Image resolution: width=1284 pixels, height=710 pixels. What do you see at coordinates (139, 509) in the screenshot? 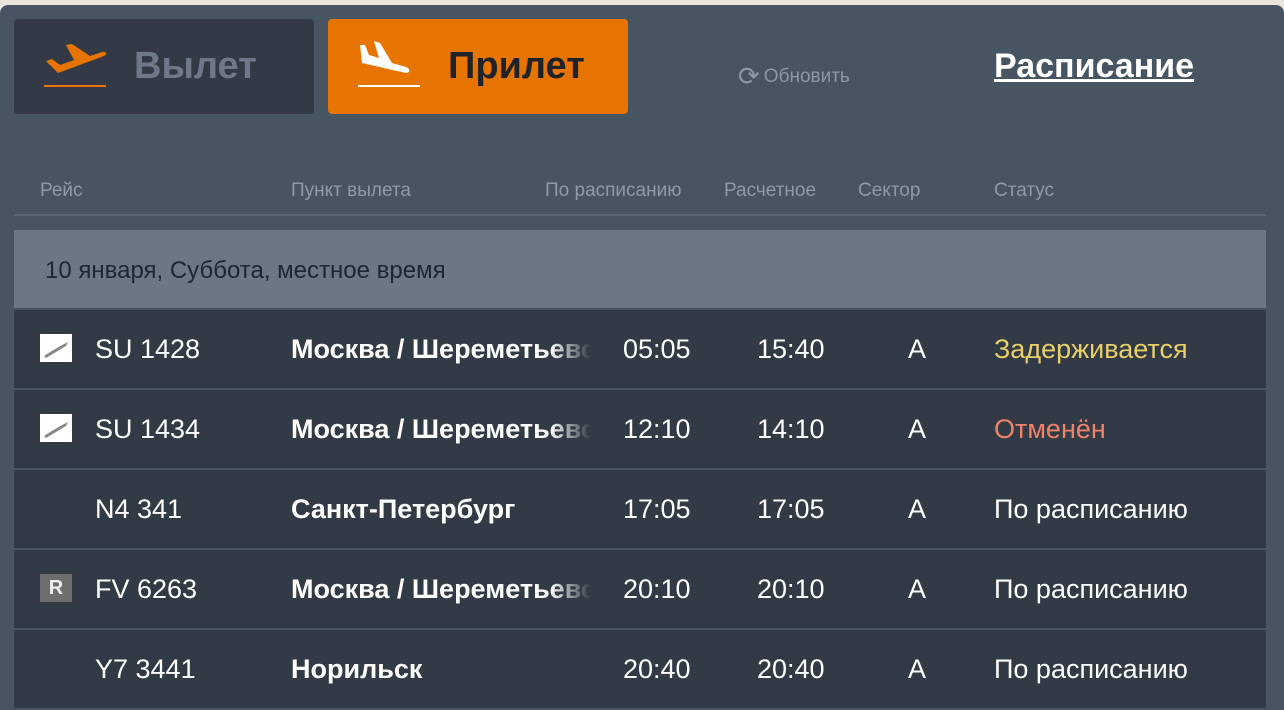
I see `flight-number: N4 341` at bounding box center [139, 509].